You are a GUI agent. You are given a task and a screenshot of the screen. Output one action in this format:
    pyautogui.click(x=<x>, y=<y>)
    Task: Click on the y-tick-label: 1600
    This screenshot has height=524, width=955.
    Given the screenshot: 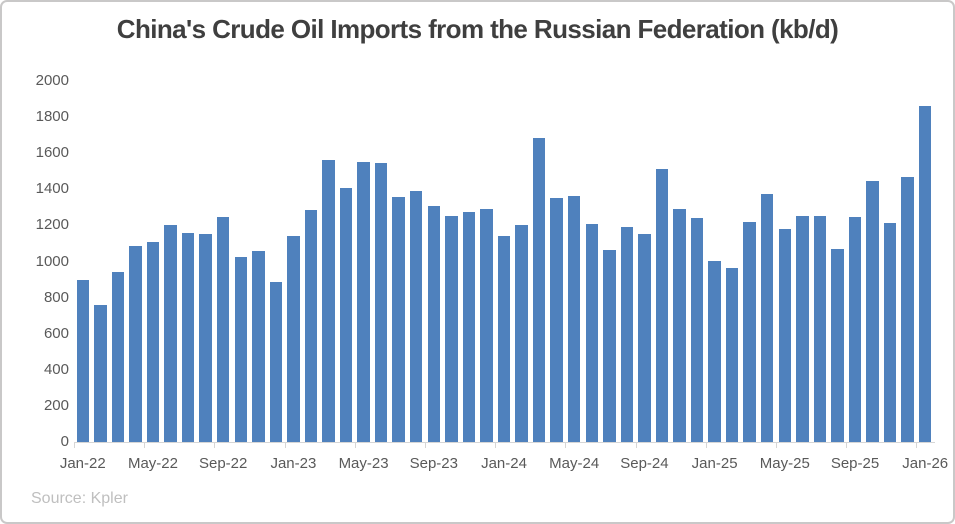 What is the action you would take?
    pyautogui.click(x=52, y=153)
    